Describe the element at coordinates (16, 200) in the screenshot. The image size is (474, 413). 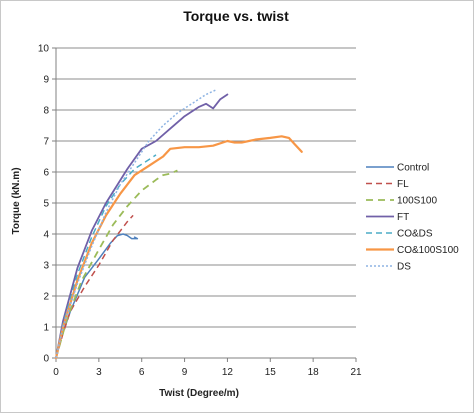
I see `y-axis-title: Torque (kN.m)` at that location.